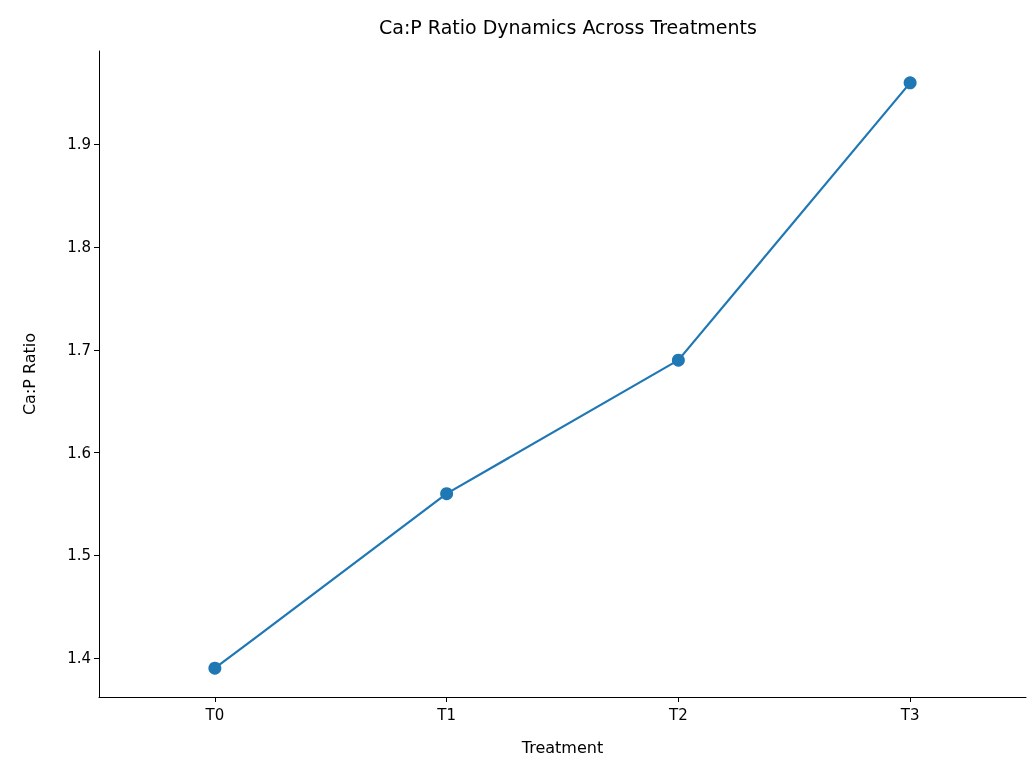 This screenshot has height=767, width=1027. What do you see at coordinates (79, 144) in the screenshot?
I see `y-tick-label: 1.9` at bounding box center [79, 144].